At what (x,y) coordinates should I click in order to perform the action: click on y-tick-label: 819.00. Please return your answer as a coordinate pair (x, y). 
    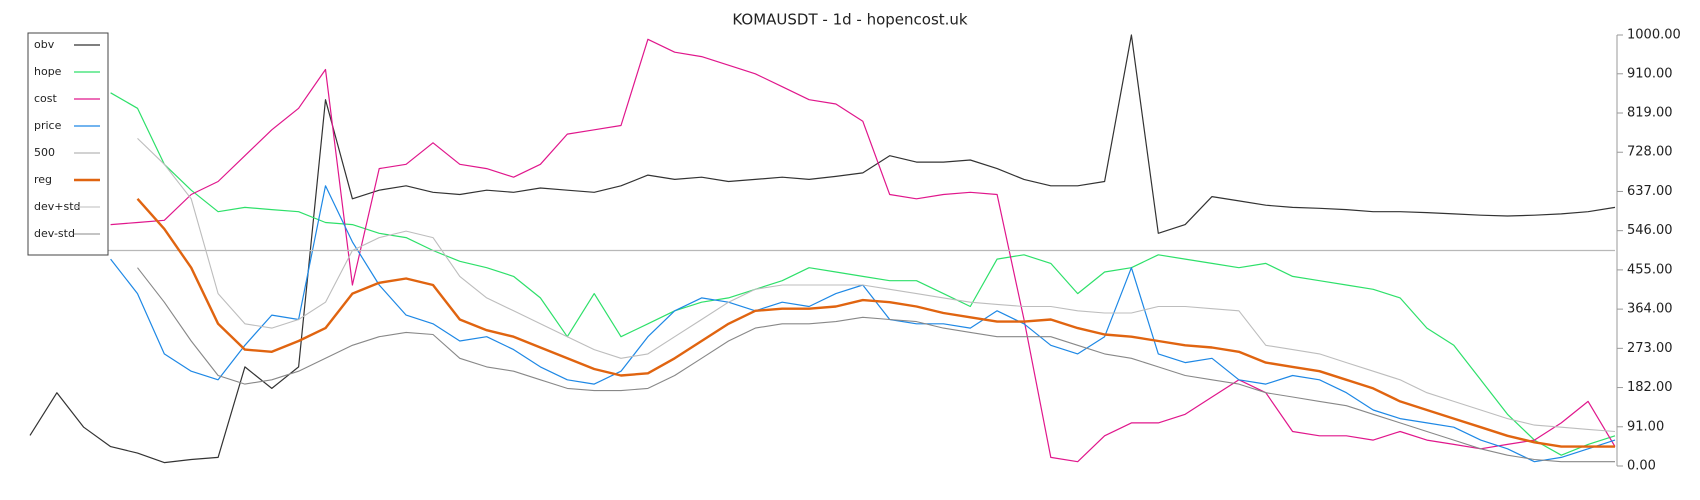
    Looking at the image, I should click on (1650, 113).